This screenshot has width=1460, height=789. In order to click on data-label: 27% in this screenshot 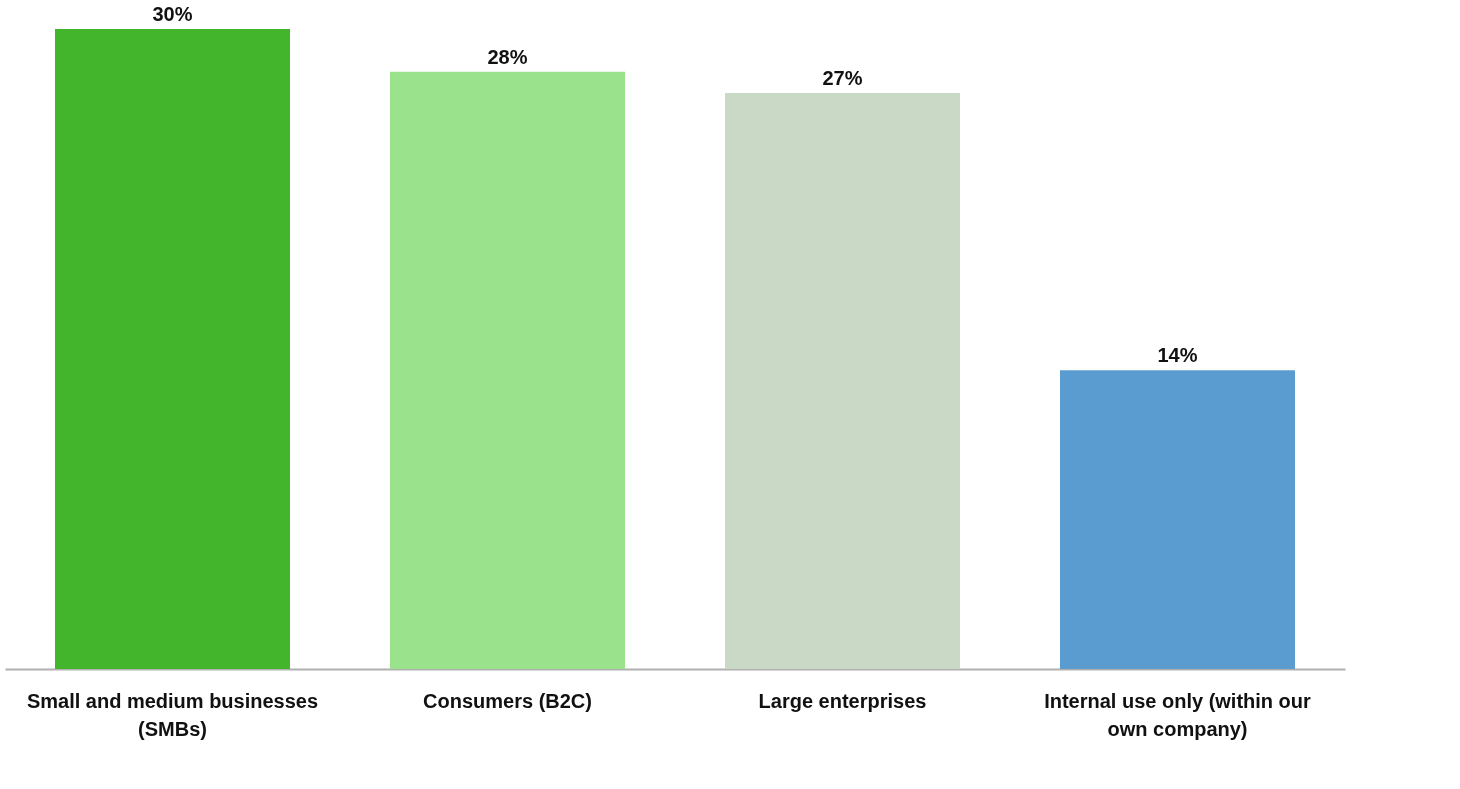, I will do `click(842, 78)`.